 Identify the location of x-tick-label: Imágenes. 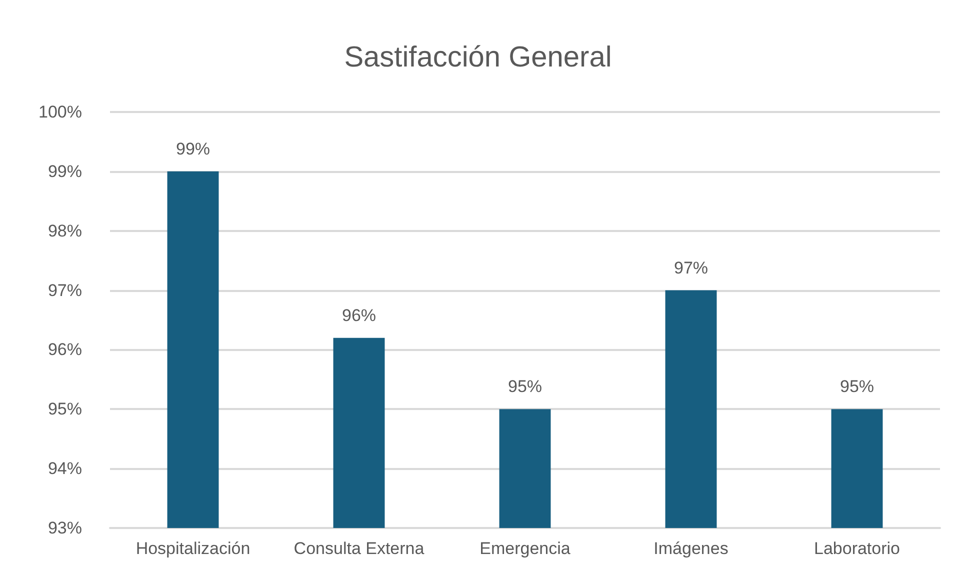
(691, 548).